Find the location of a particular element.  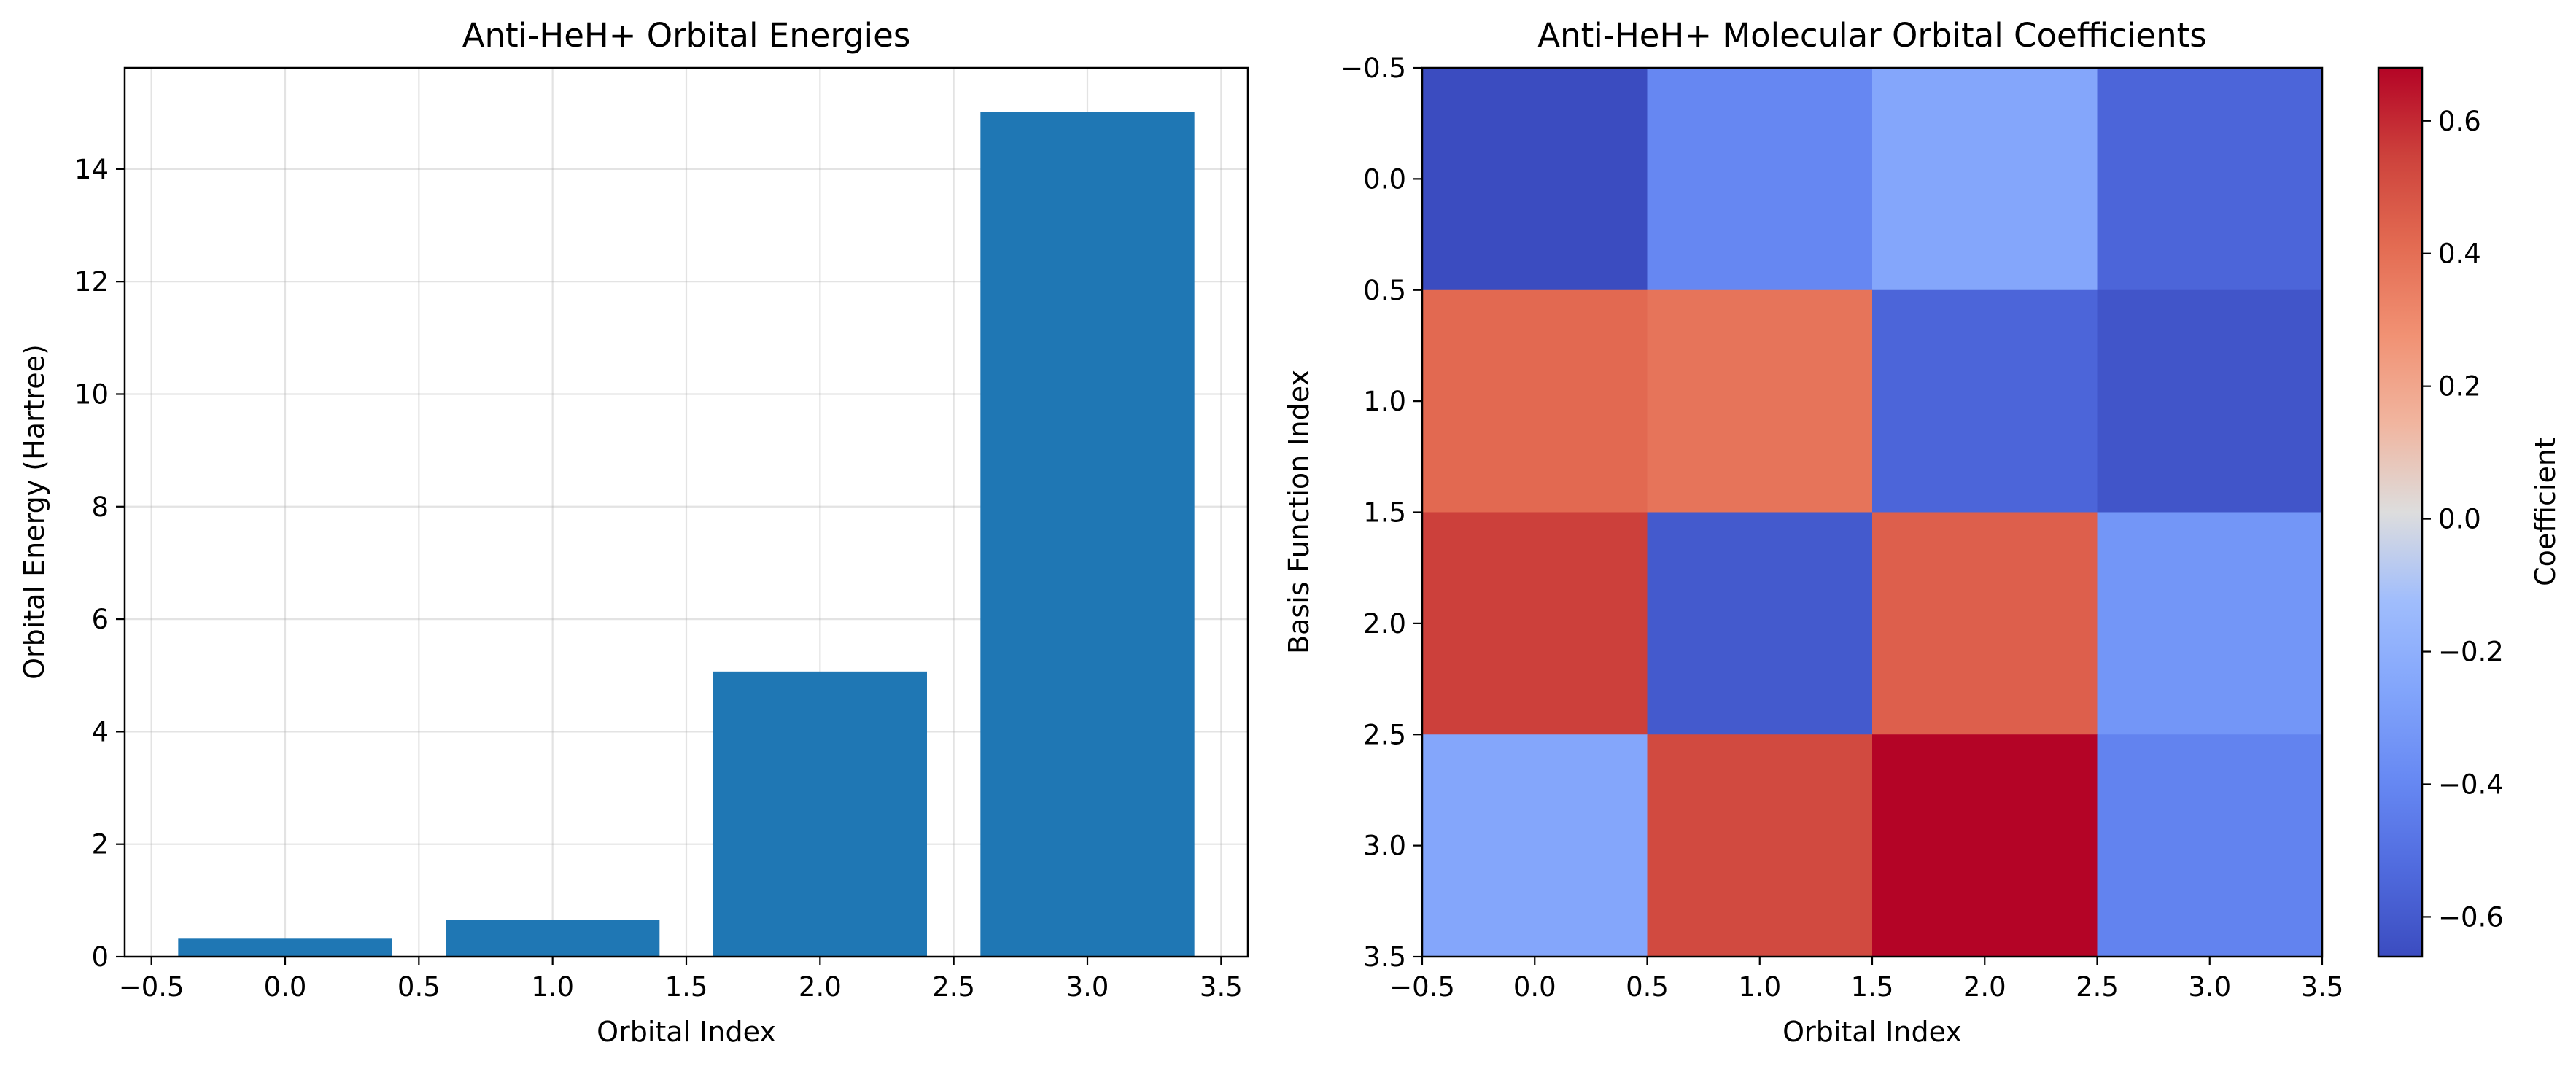

bar-y-tick-label: 14 is located at coordinates (92, 169).